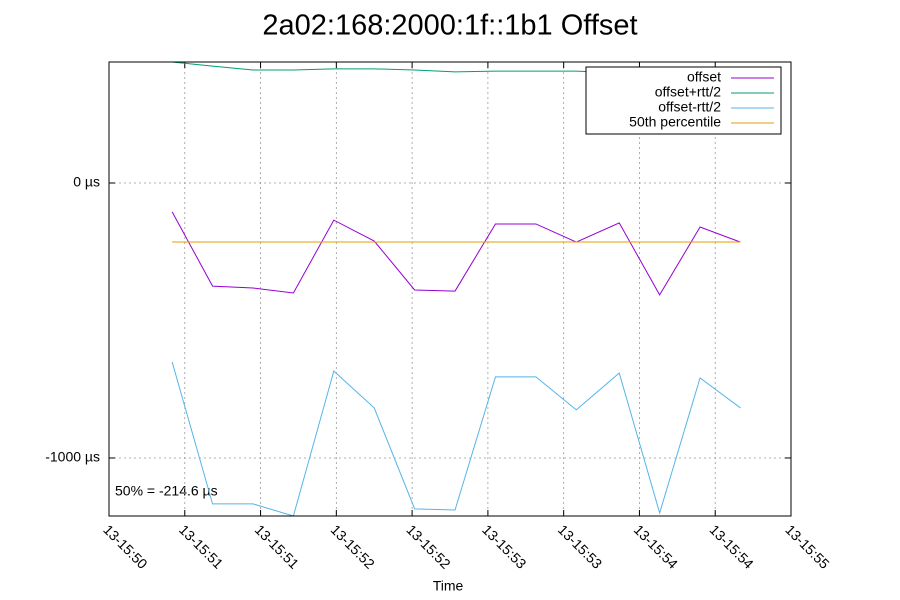 Image resolution: width=900 pixels, height=600 pixels. What do you see at coordinates (449, 26) in the screenshot?
I see `chart-title: 2a02:168:2000:1f::1b1 Offset` at bounding box center [449, 26].